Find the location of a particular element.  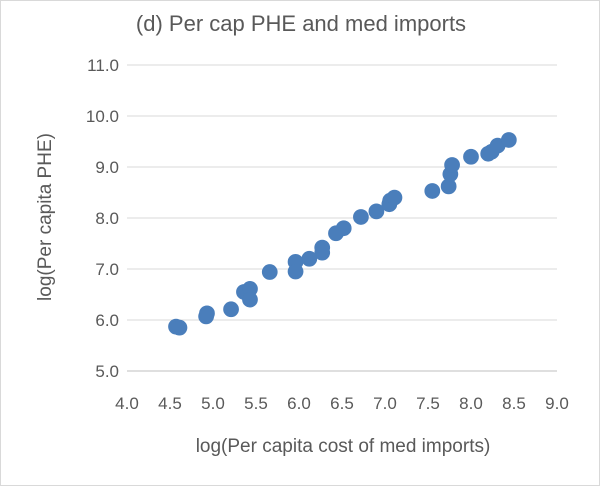

y-tick-labels: 5.0 6.0 7.0 8.0 9.0 10.0 11.0 is located at coordinates (102, 218).